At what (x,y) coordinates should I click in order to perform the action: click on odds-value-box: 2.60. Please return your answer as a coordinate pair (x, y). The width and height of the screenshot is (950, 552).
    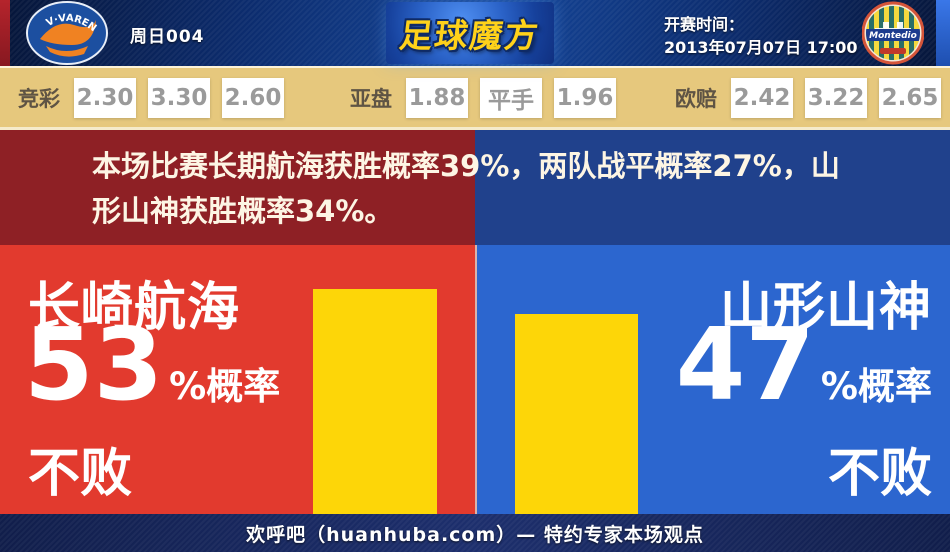
    Looking at the image, I should click on (253, 97).